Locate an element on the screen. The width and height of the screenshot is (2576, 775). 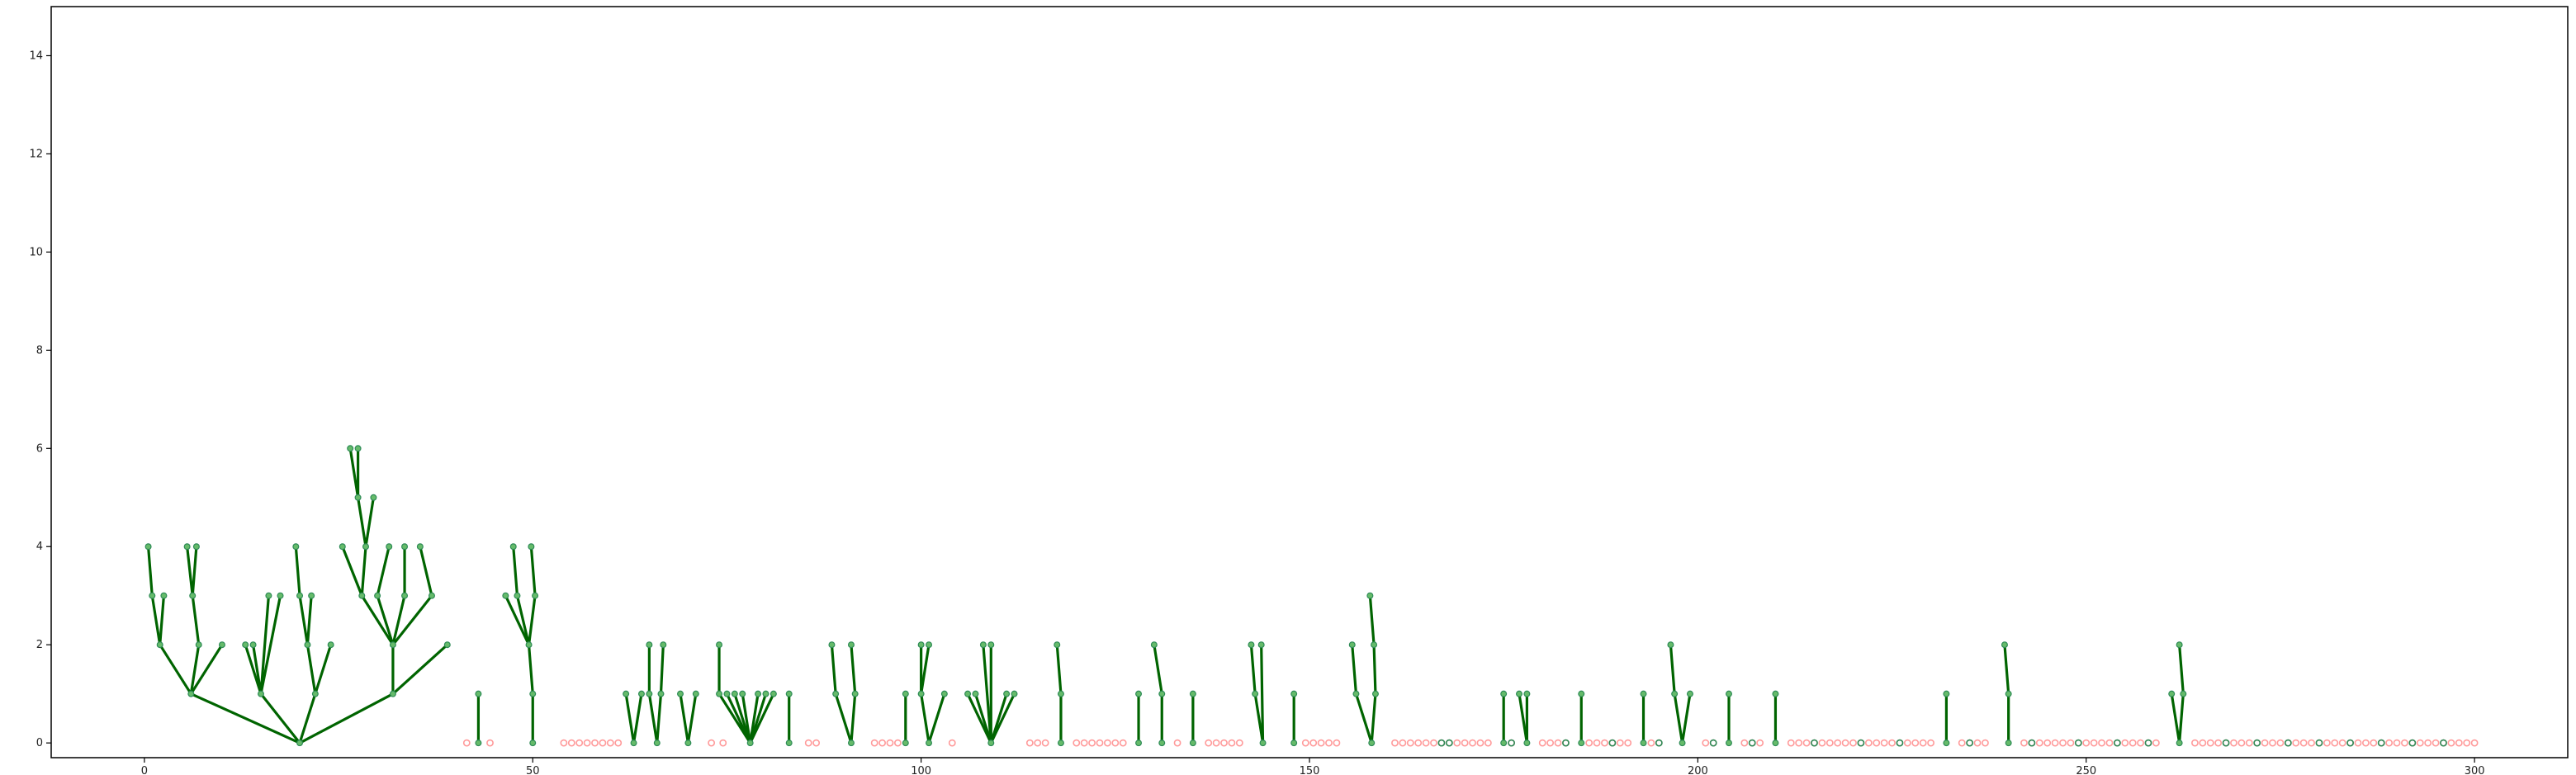
y-tick-label: 14 is located at coordinates (36, 56).